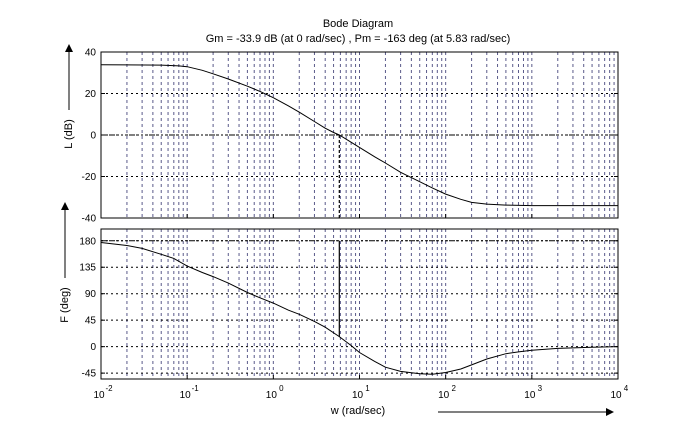 The image size is (682, 425). What do you see at coordinates (91, 321) in the screenshot?
I see `phase-ytick-label: 45` at bounding box center [91, 321].